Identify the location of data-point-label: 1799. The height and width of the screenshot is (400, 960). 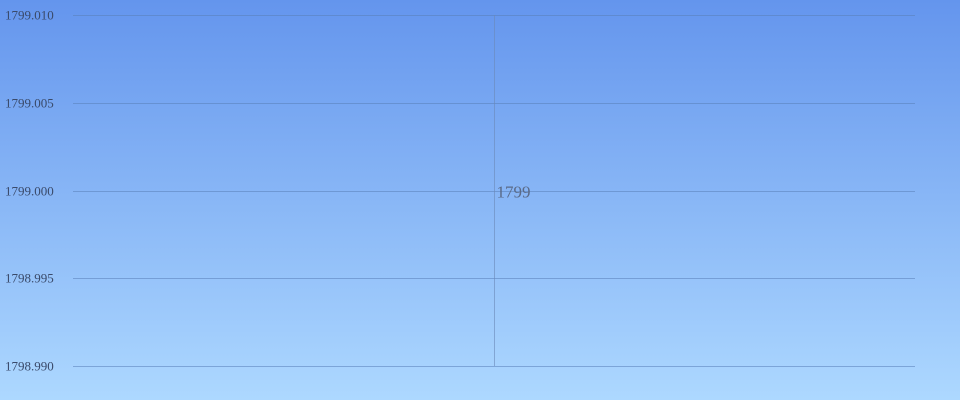
(514, 192).